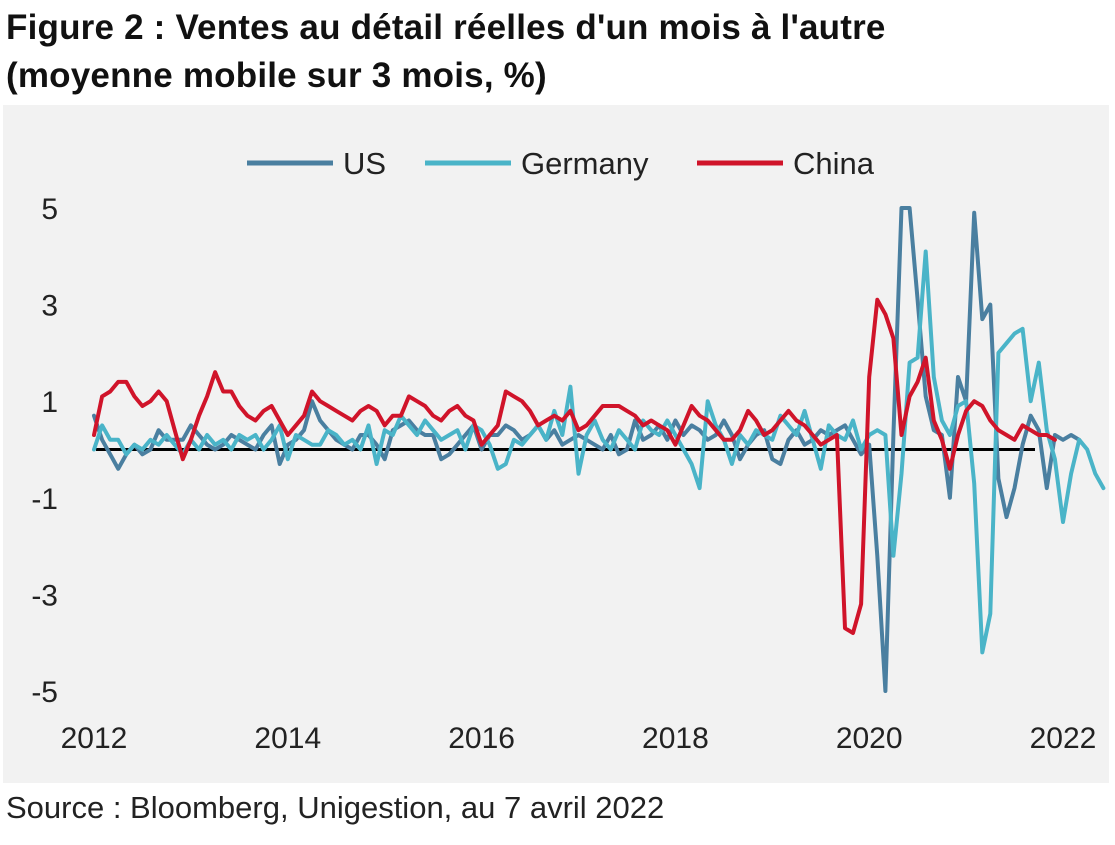  Describe the element at coordinates (44, 692) in the screenshot. I see `y-tick-label: -5` at that location.